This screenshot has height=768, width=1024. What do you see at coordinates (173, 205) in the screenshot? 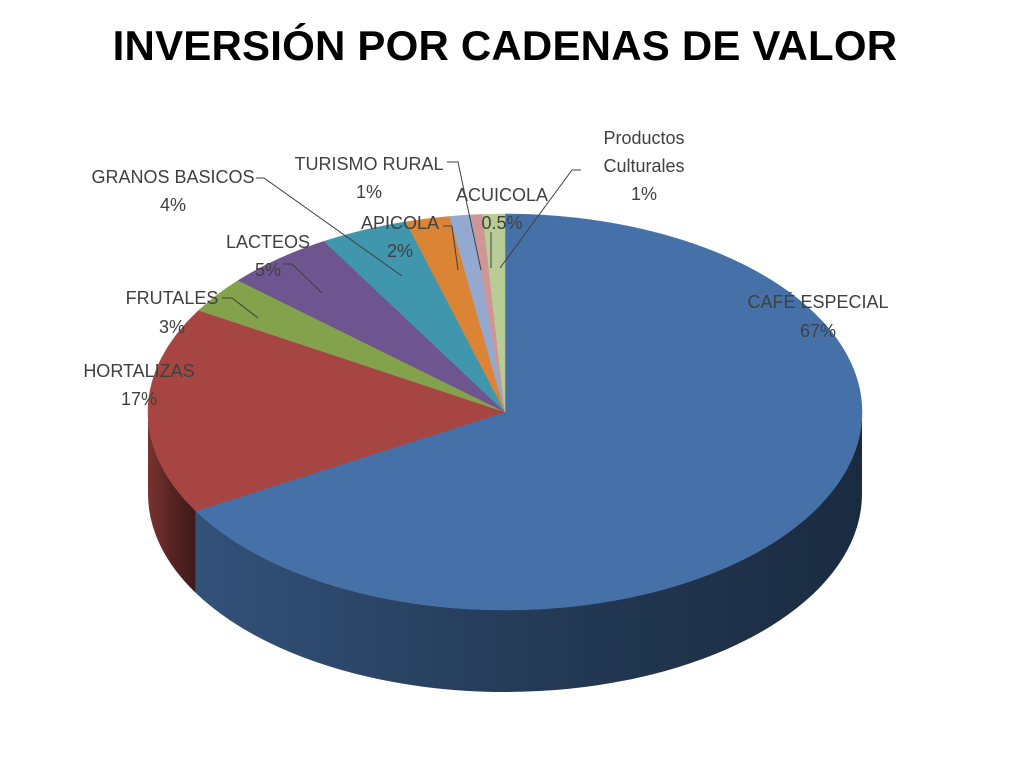
I see `data-label-value-4: 4%` at bounding box center [173, 205].